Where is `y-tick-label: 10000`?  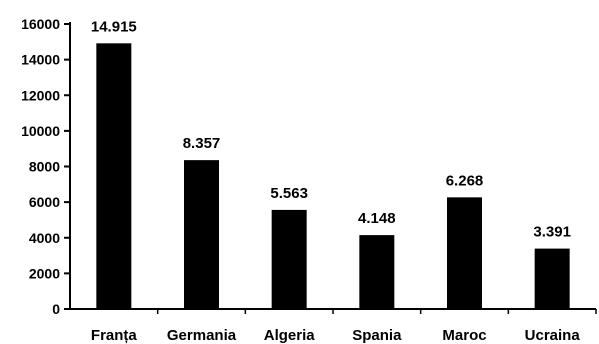 y-tick-label: 10000 is located at coordinates (40, 131).